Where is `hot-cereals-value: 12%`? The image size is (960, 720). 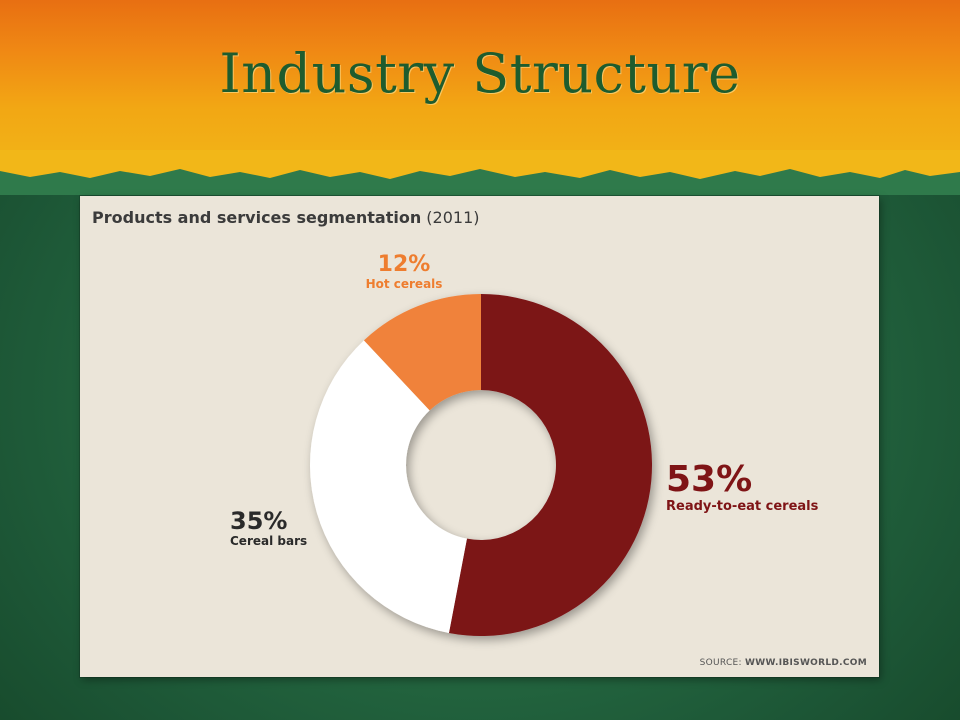 hot-cereals-value: 12% is located at coordinates (404, 264).